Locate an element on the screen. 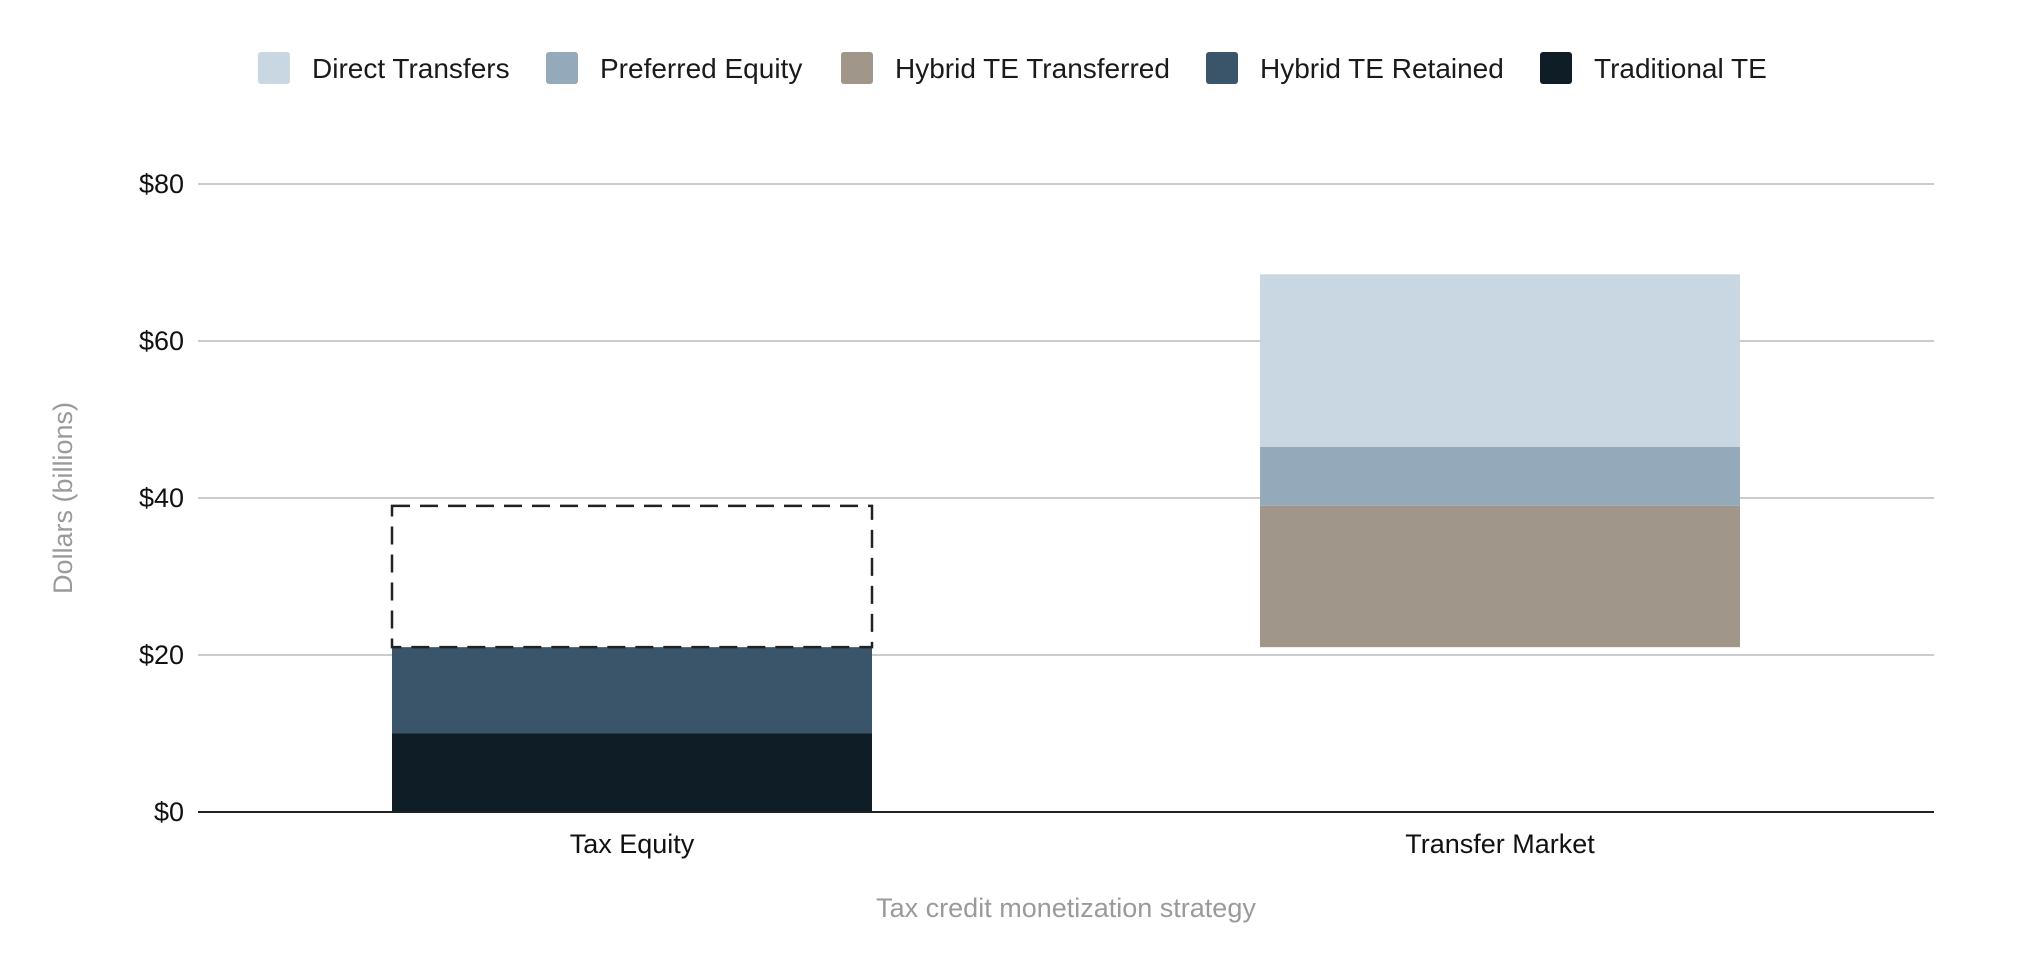 The width and height of the screenshot is (2030, 969). legend-label-hybrid-te-transferred: Hybrid TE Transferred is located at coordinates (1032, 68).